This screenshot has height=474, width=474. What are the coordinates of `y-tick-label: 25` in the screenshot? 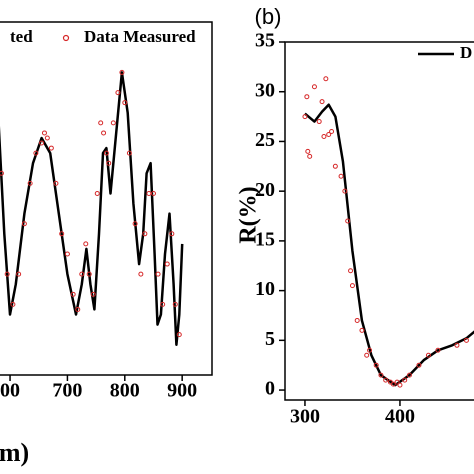 It's located at (265, 140).